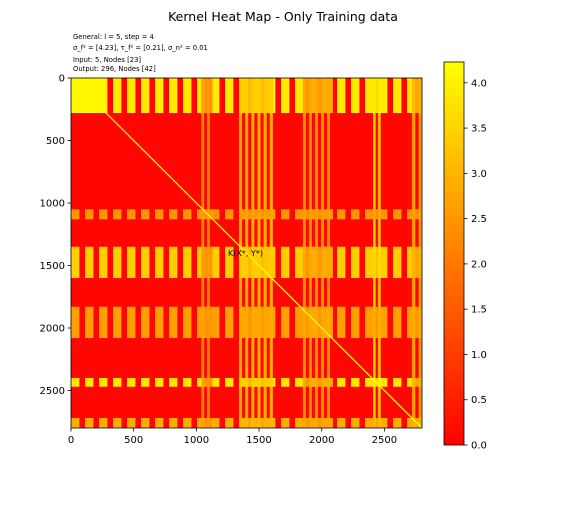 The width and height of the screenshot is (566, 514). What do you see at coordinates (384, 440) in the screenshot?
I see `x-tick-label: 2500` at bounding box center [384, 440].